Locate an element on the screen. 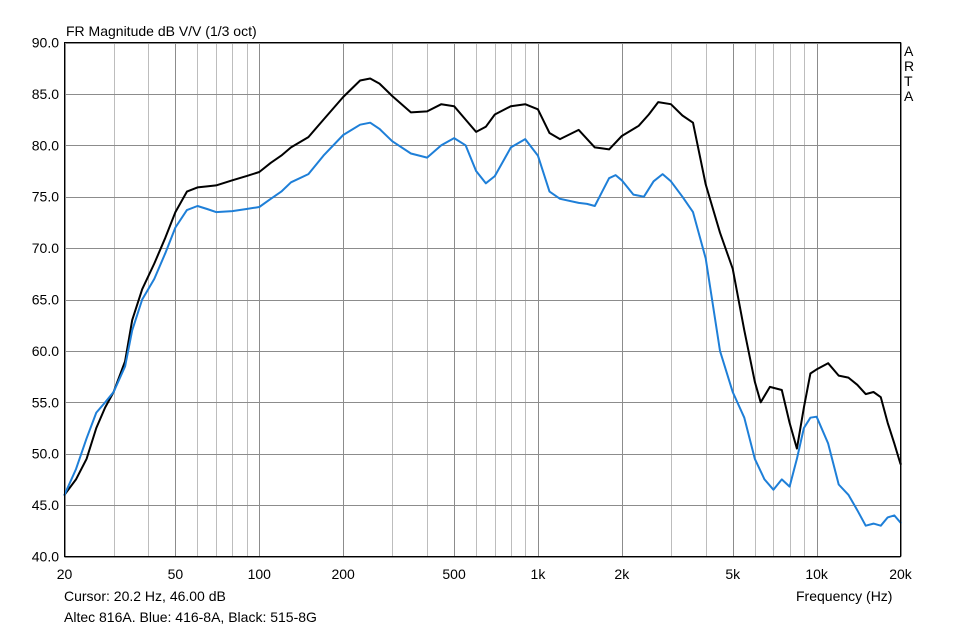 This screenshot has height=629, width=963. x-tick-label: 10k is located at coordinates (817, 574).